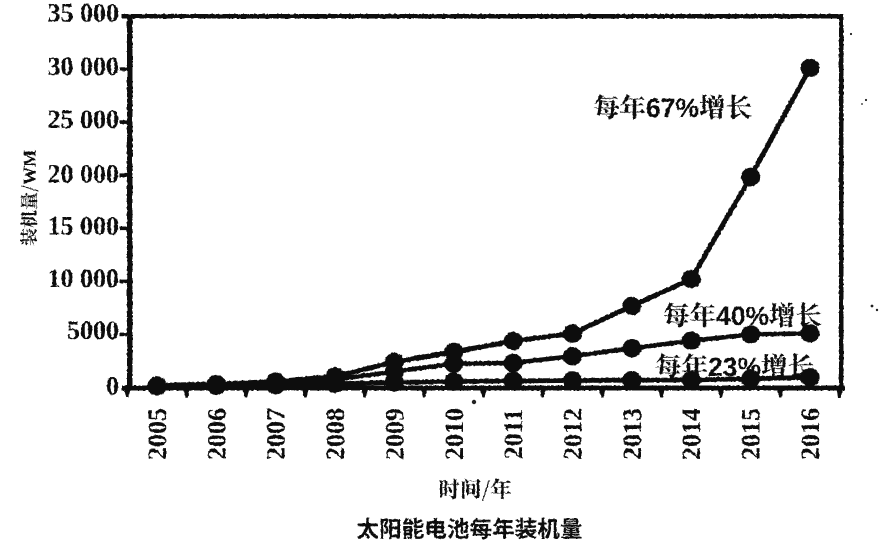 This screenshot has height=548, width=883. What do you see at coordinates (112, 386) in the screenshot?
I see `svg-text: 0` at bounding box center [112, 386].